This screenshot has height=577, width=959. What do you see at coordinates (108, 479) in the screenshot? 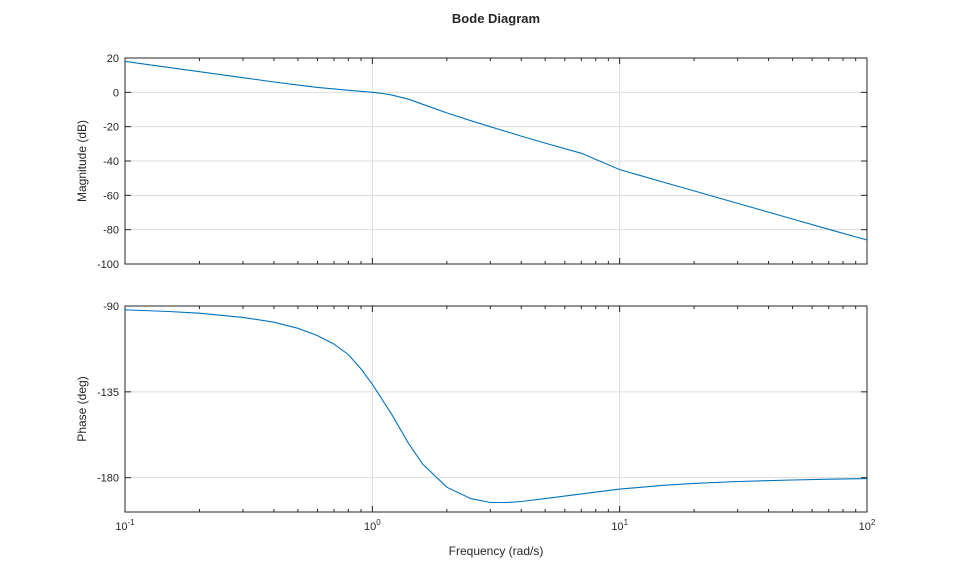
I see `y-tick-label: -180` at bounding box center [108, 479].